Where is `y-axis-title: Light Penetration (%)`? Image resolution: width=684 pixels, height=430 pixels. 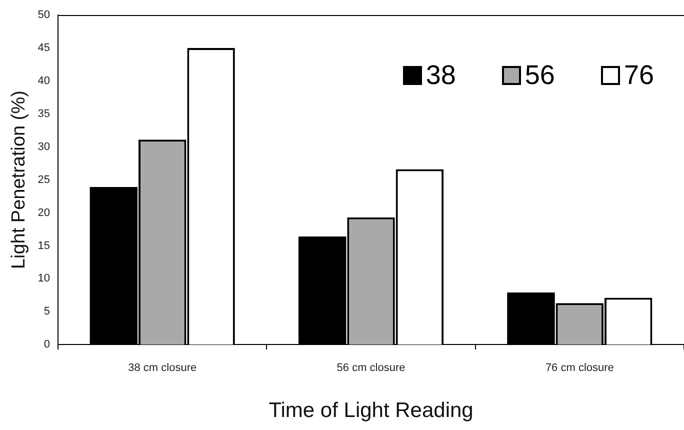 y-axis-title: Light Penetration (%) is located at coordinates (19, 180).